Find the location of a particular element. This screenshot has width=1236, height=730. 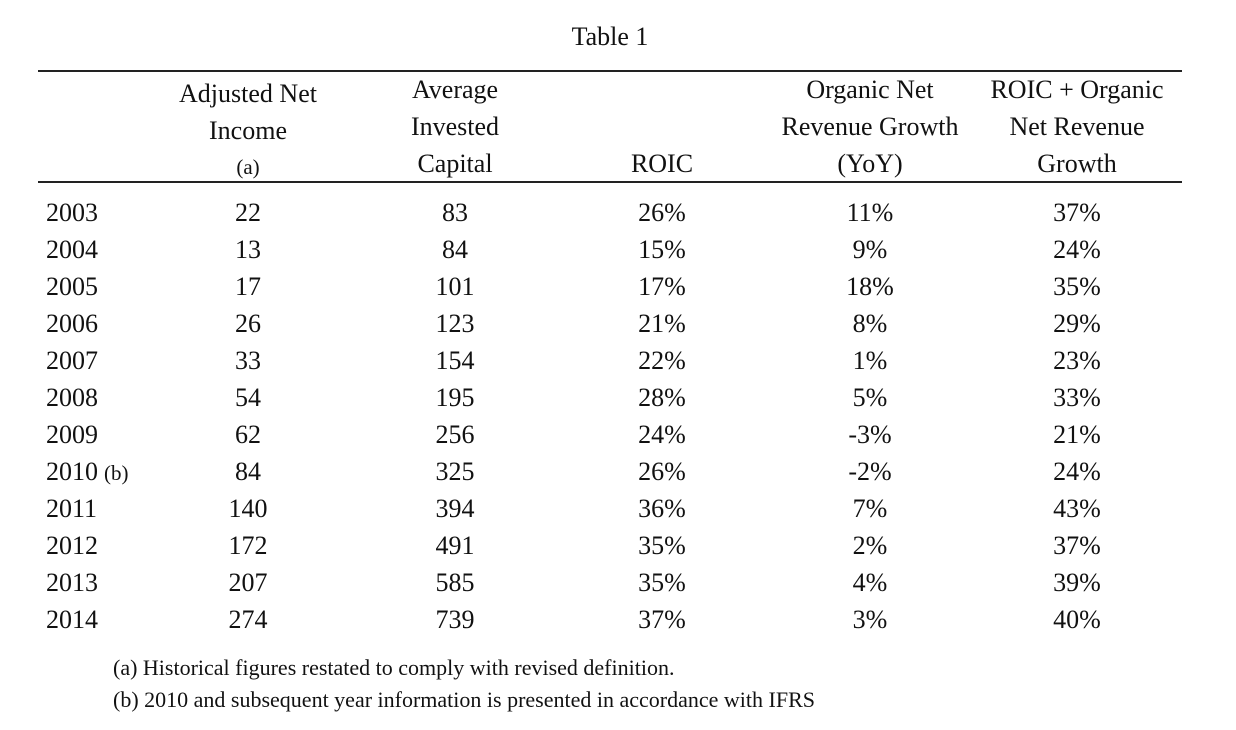

roic-plus-growth-cell: 39% is located at coordinates (1077, 582).